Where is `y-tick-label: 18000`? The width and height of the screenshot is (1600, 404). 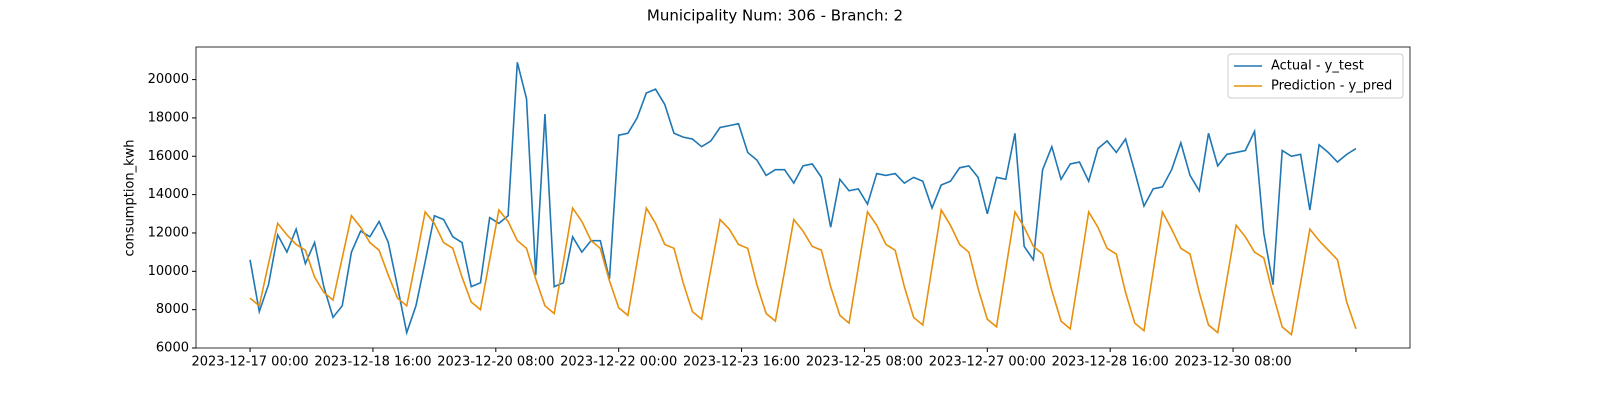 y-tick-label: 18000 is located at coordinates (168, 117).